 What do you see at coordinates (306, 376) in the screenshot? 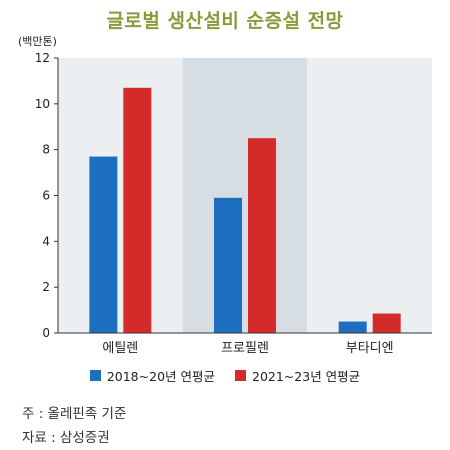
I see `legend-label-series-2: 2021~23년 연평균` at bounding box center [306, 376].